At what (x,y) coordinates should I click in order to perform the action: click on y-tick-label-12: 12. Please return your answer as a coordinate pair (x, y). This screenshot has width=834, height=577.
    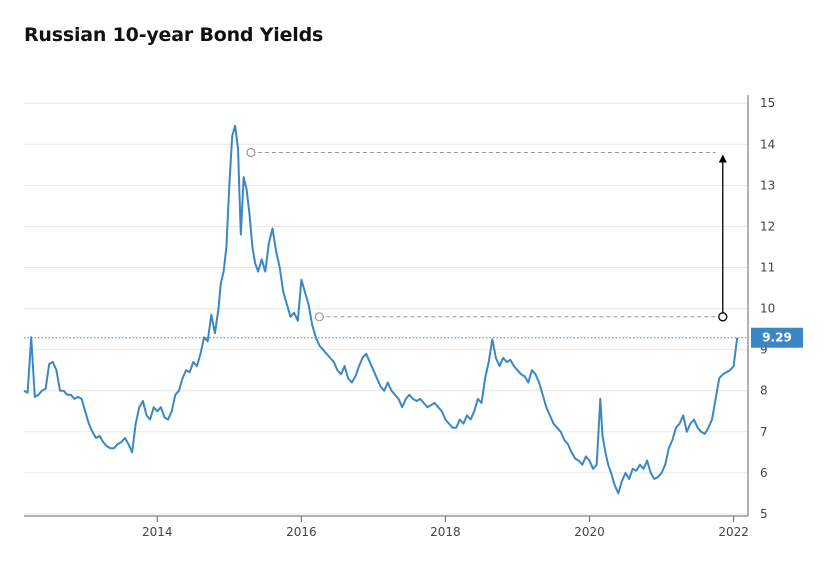
    Looking at the image, I should click on (767, 226).